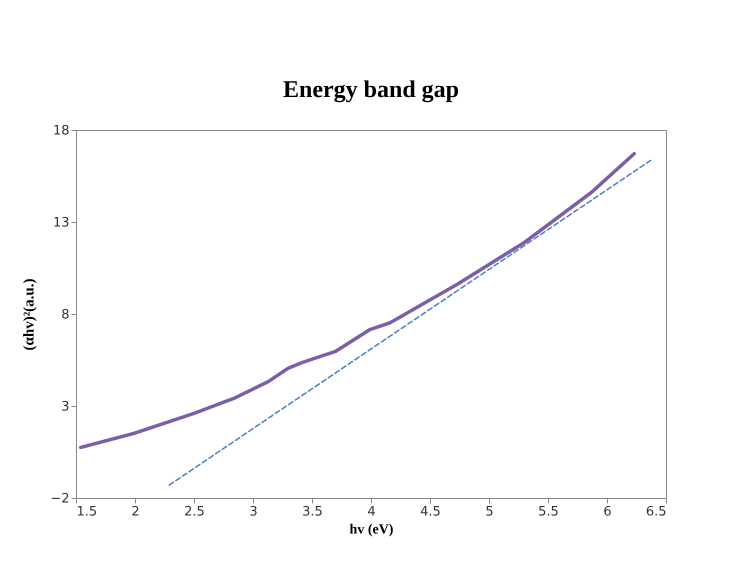 The height and width of the screenshot is (567, 731). What do you see at coordinates (371, 512) in the screenshot?
I see `x-tick-label: 4` at bounding box center [371, 512].